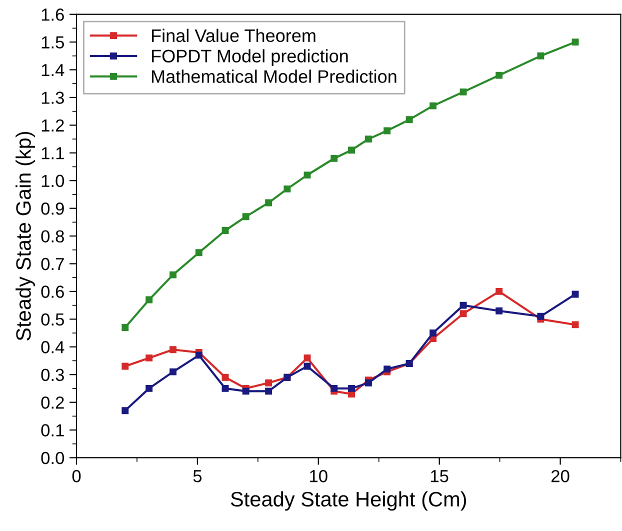 Image resolution: width=622 pixels, height=531 pixels. I want to click on x-tick-label: 20, so click(561, 476).